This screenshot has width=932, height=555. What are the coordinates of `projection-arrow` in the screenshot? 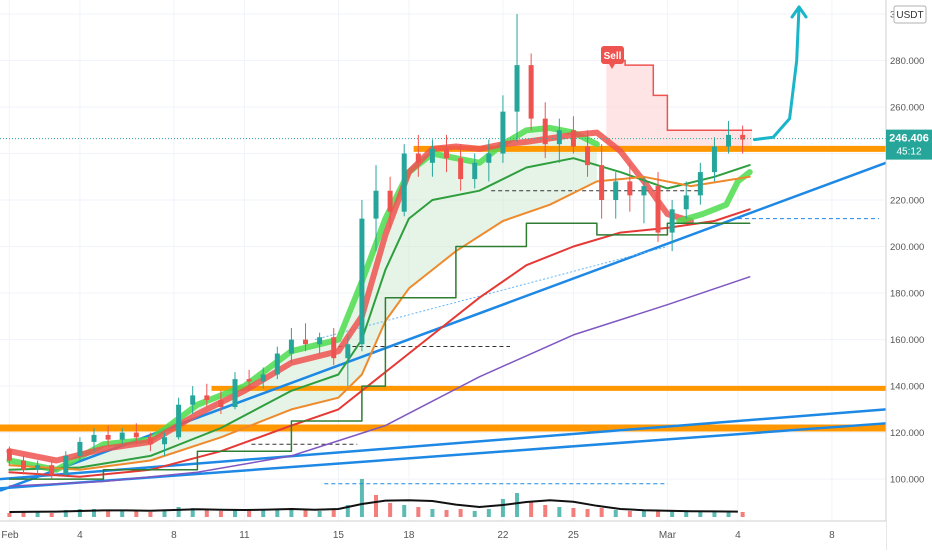 It's located at (776, 73).